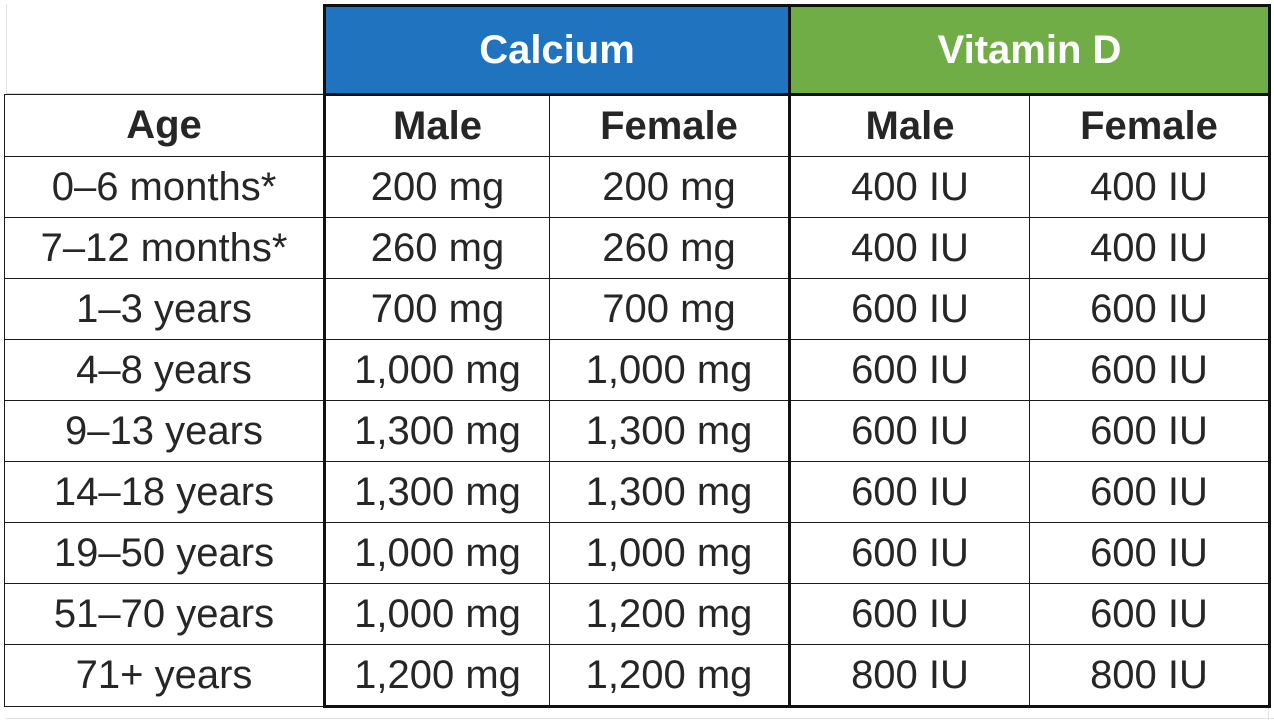 The image size is (1274, 722). Describe the element at coordinates (164, 309) in the screenshot. I see `age-cell: 1–3 years` at that location.